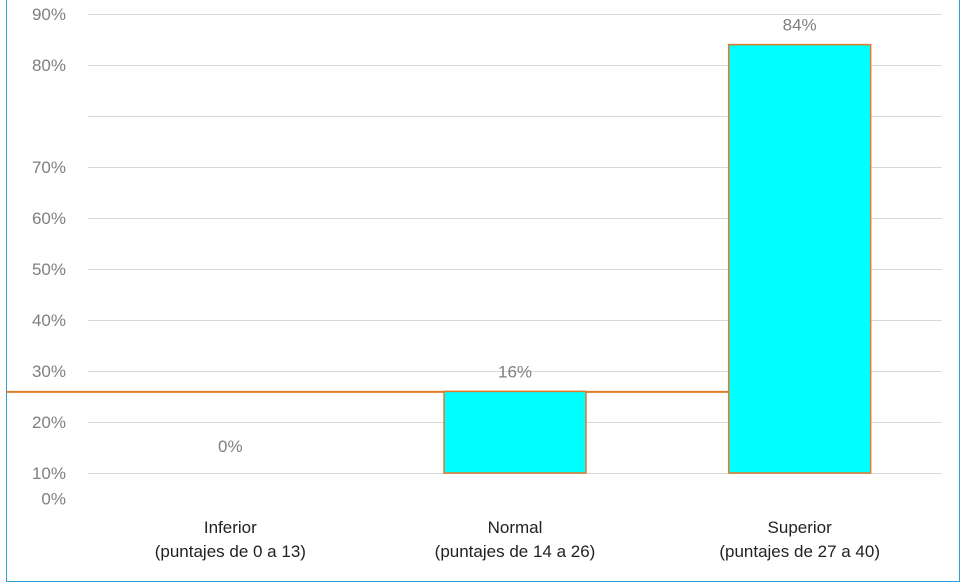 The width and height of the screenshot is (962, 584). Describe the element at coordinates (49, 257) in the screenshot. I see `y-axis-ticks: 0% 10% 20% 30% 40% 50% 60% 70% 80% 90%` at that location.